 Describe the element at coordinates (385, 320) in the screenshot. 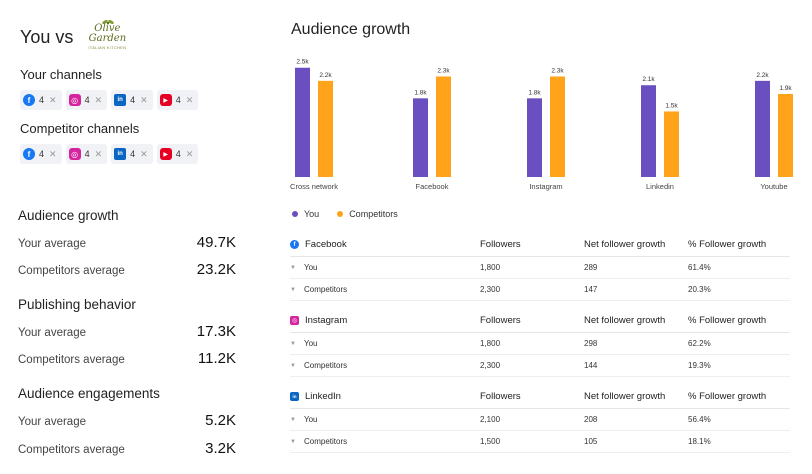

I see `instagram-network-cell: ◎ Instagram` at that location.